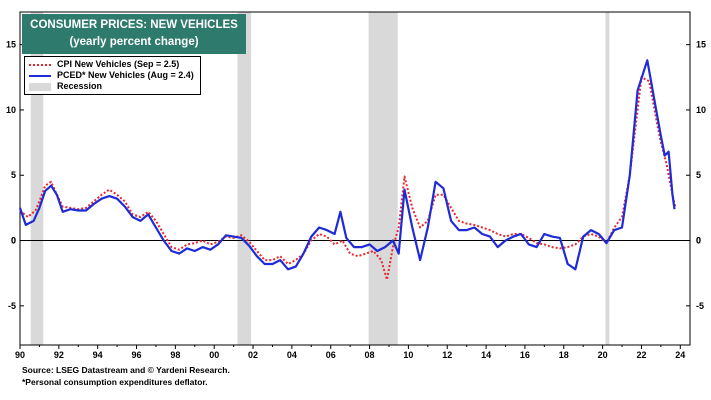 Image resolution: width=711 pixels, height=400 pixels. I want to click on x-tick-label: 92, so click(59, 355).